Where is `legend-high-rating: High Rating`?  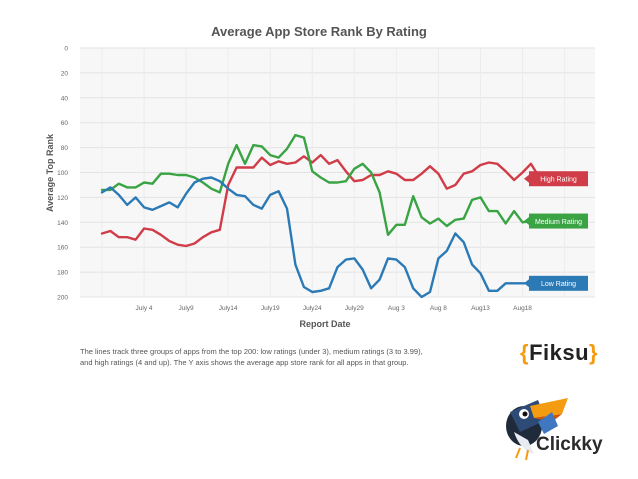 legend-high-rating: High Rating is located at coordinates (556, 179).